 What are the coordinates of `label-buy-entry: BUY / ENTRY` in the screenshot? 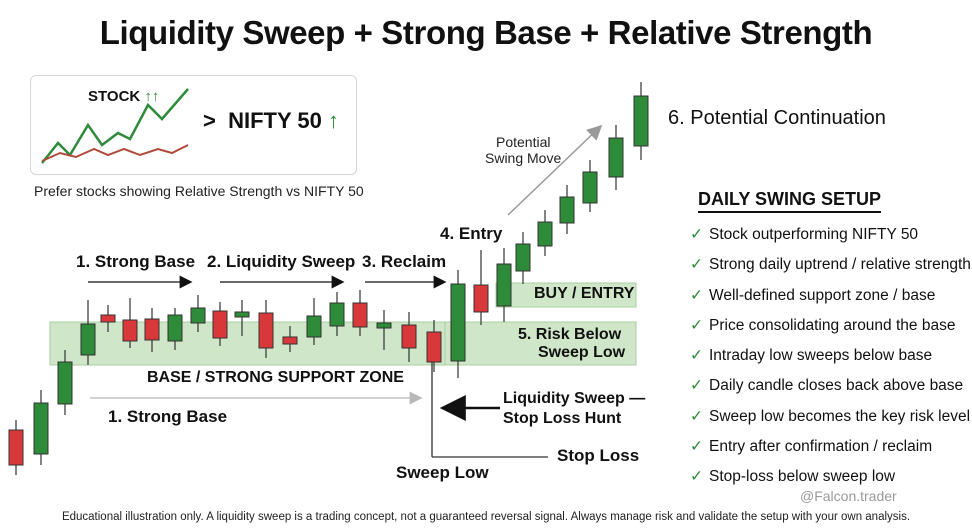 It's located at (584, 293).